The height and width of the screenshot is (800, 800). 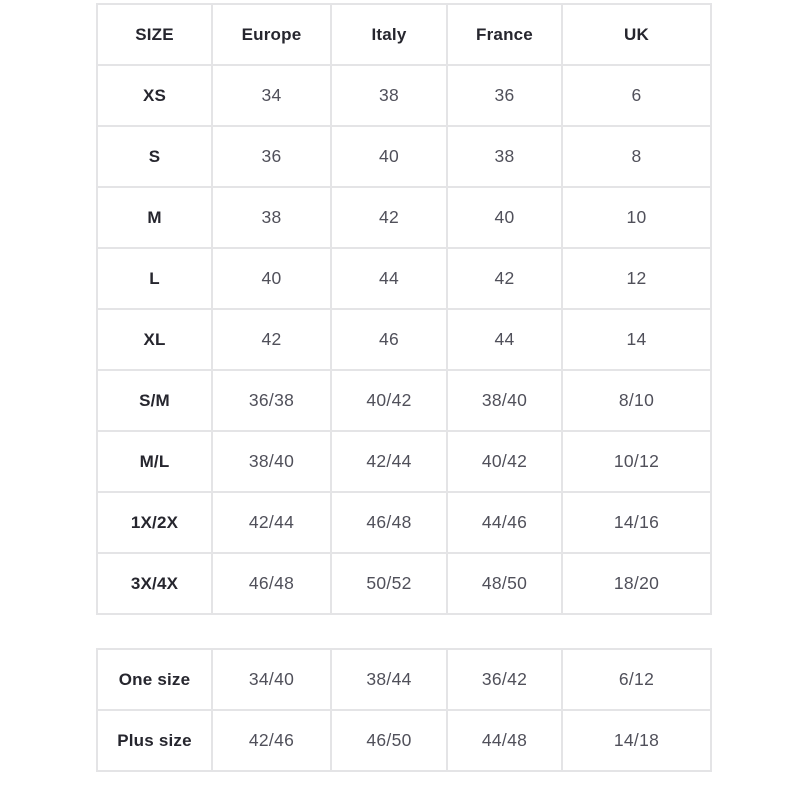 I want to click on table-row: Plus size 42/46 46/50 44/48 14/18, so click(x=404, y=740).